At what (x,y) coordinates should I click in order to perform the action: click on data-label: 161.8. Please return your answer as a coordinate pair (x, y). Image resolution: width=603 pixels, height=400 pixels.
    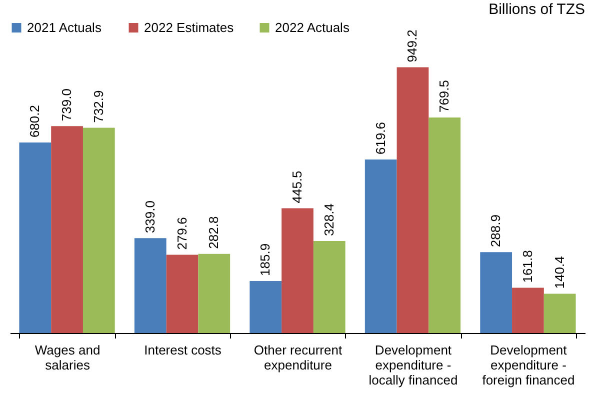
    Looking at the image, I should click on (527, 266).